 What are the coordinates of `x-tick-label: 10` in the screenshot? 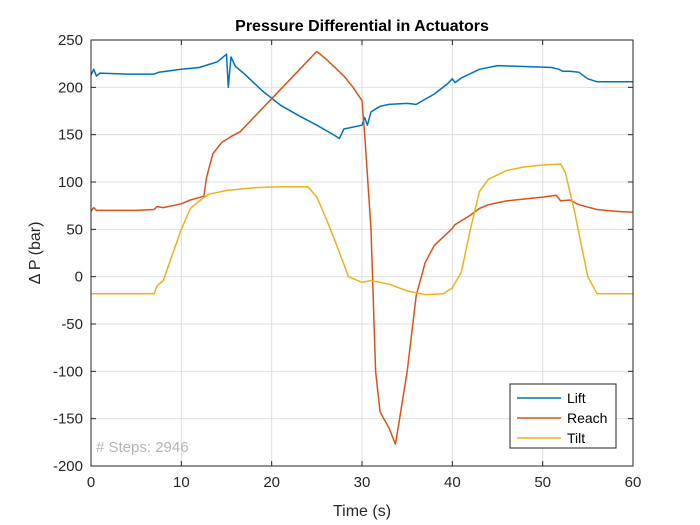 It's located at (181, 482).